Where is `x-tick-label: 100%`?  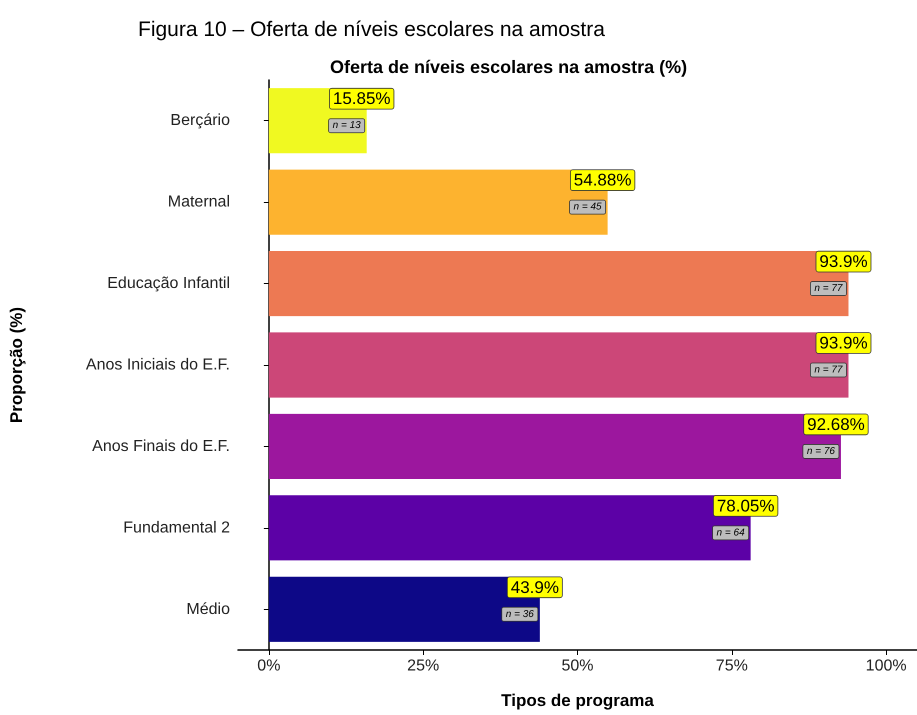
x-tick-label: 100% is located at coordinates (886, 666).